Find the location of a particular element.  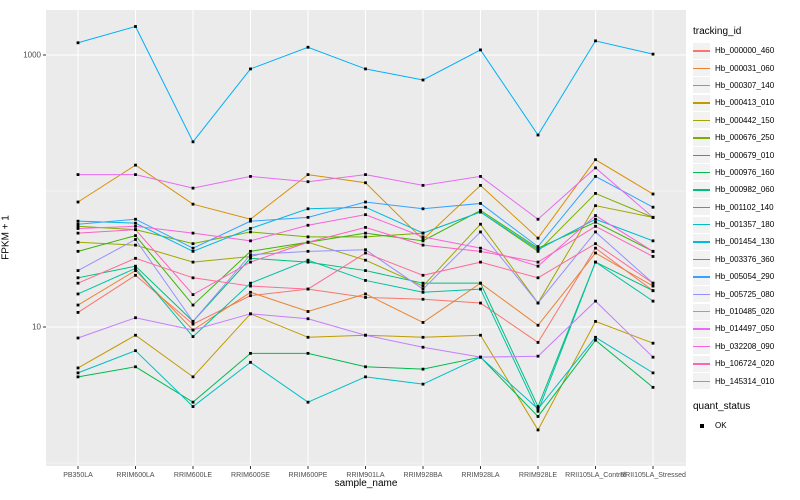

legend-item-Hb_145314_010: Hb_145314_010 is located at coordinates (746, 381).